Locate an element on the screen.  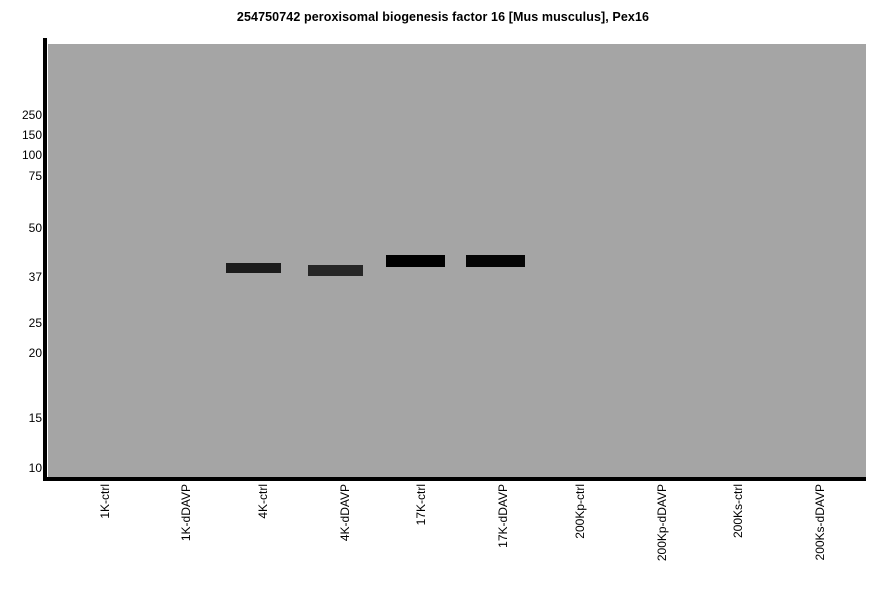
y-axis-tick-labels: 250 150 100 75 50 37 25 20 15 10 is located at coordinates (22, 297).